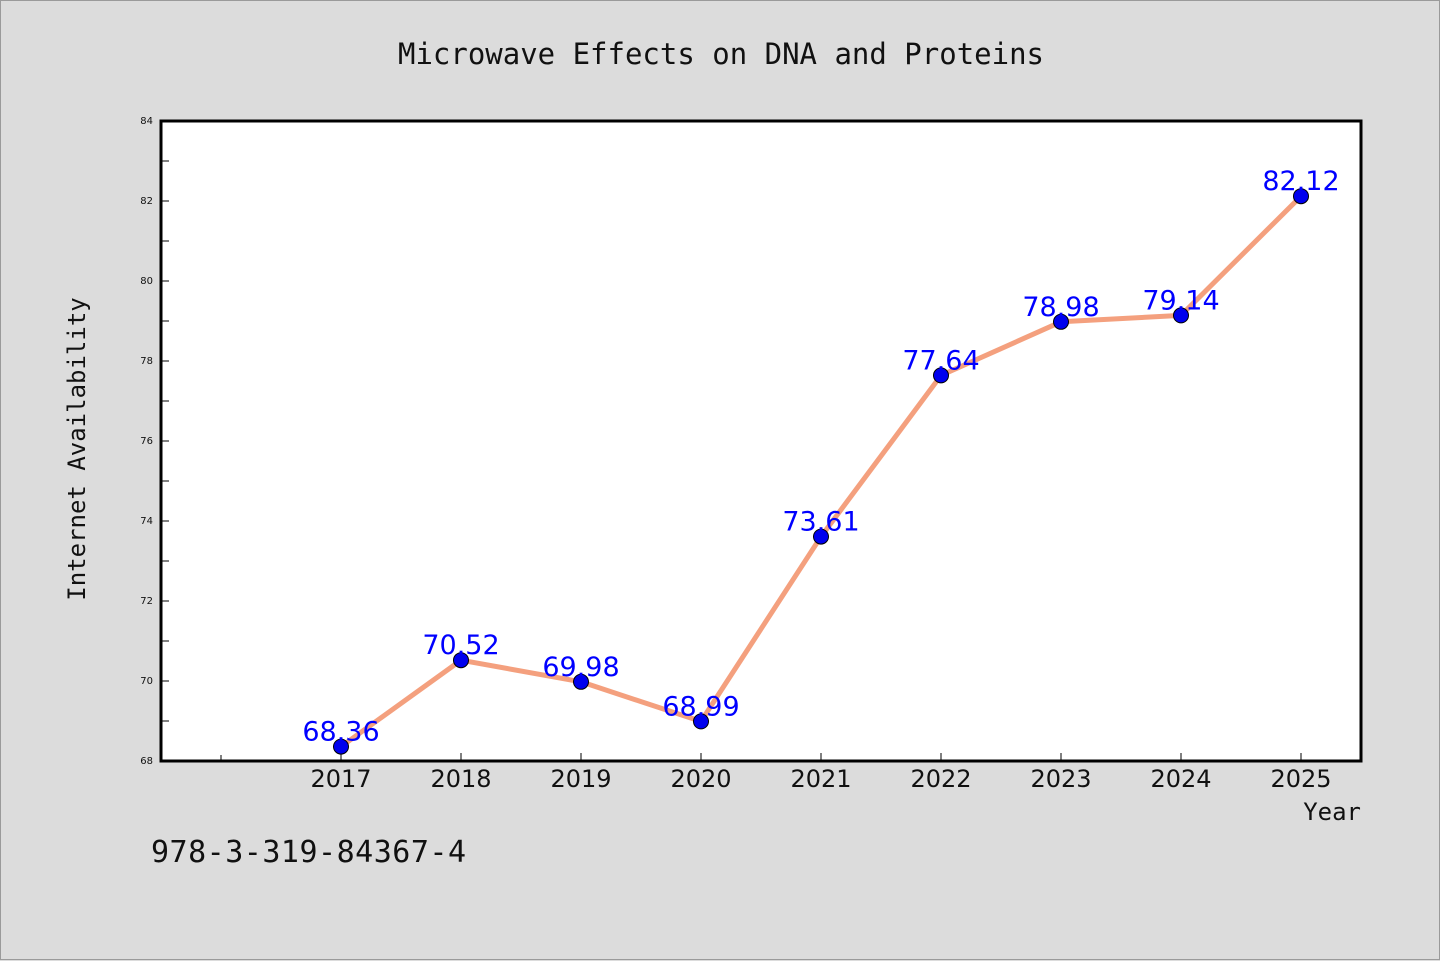  What do you see at coordinates (146, 761) in the screenshot?
I see `y-tick-label: 68` at bounding box center [146, 761].